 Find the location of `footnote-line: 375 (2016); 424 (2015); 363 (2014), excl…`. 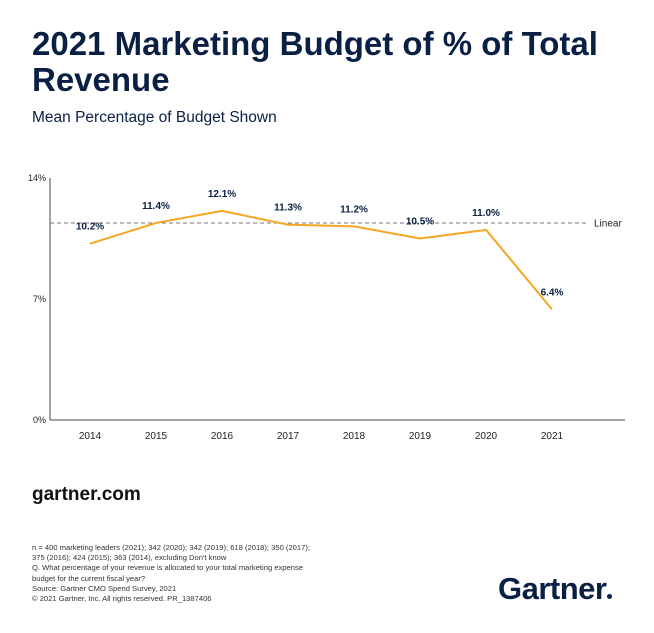

footnote-line: 375 (2016); 424 (2015); 363 (2014), excl… is located at coordinates (129, 558).